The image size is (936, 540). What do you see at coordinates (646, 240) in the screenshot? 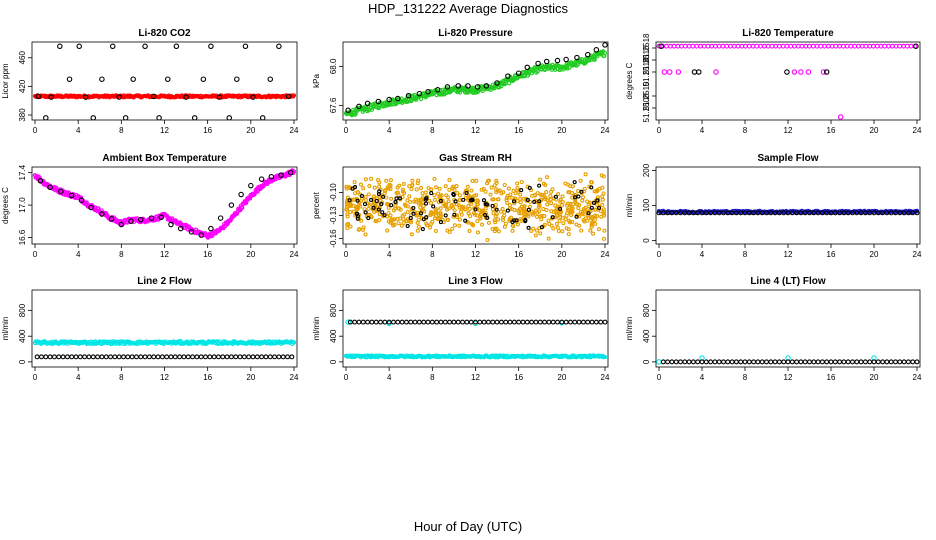
I see `y-tick-label: 0` at bounding box center [646, 240].